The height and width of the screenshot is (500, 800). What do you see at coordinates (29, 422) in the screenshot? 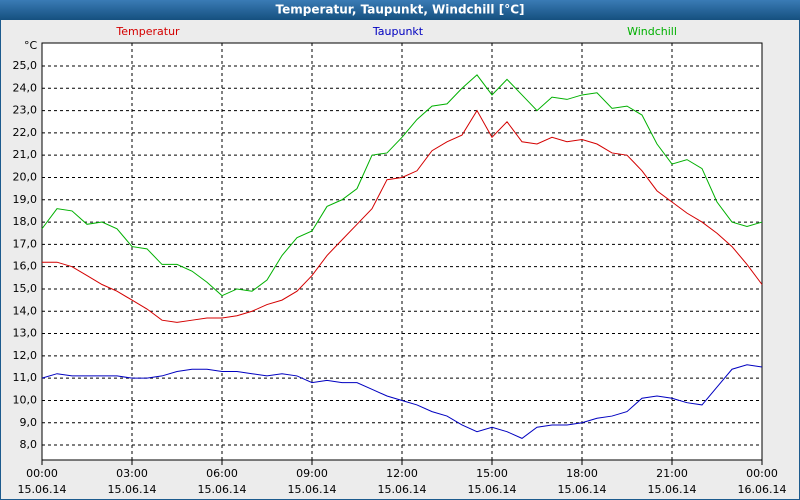
I see `y-tick-label: 9,0` at bounding box center [29, 422].